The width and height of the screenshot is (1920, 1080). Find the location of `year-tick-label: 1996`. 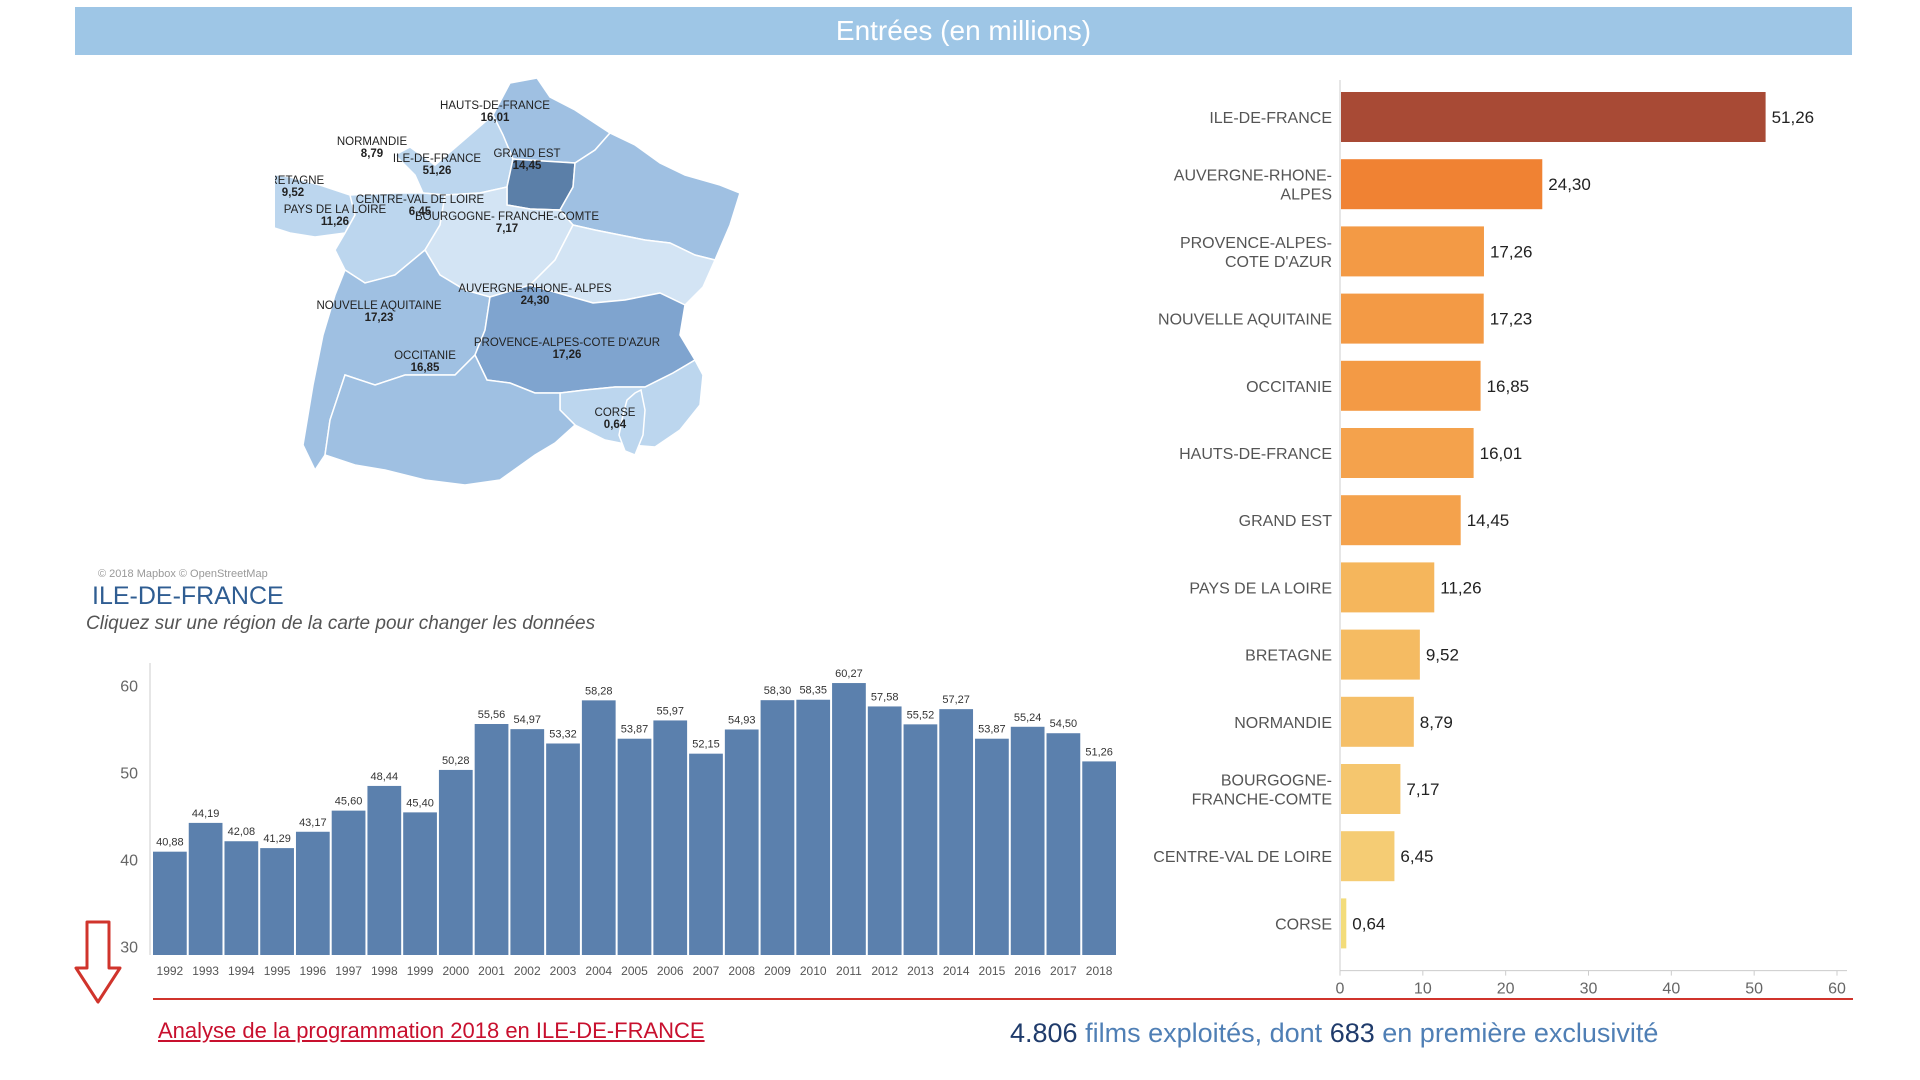

year-tick-label: 1996 is located at coordinates (312, 971).